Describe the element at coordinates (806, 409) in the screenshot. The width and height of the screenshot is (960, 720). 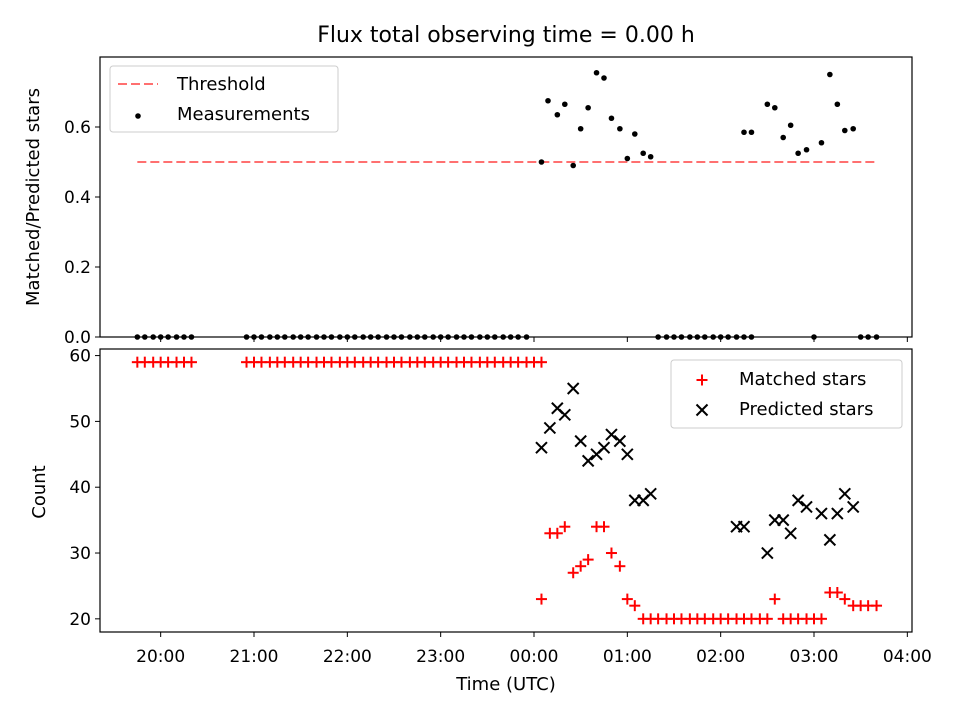
I see `legend-predicted-label: Predicted stars` at that location.